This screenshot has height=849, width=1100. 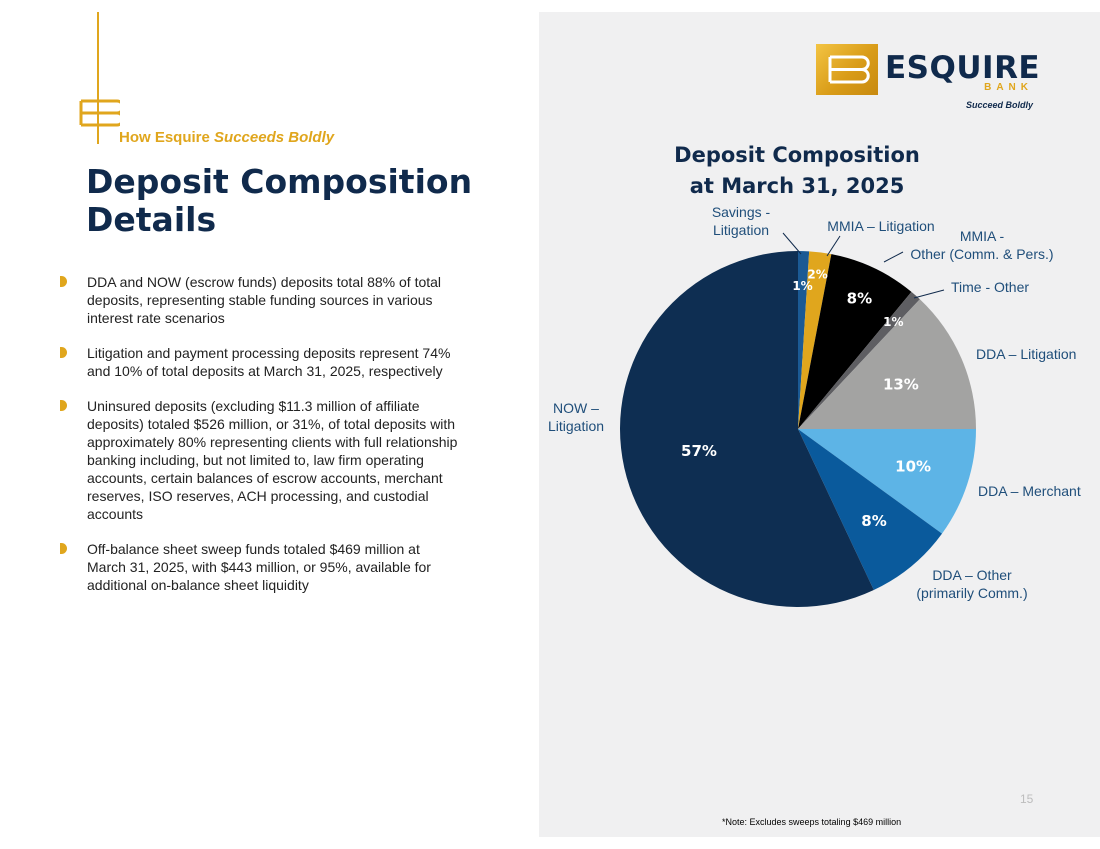 What do you see at coordinates (863, 265) in the screenshot?
I see `leader-lines` at bounding box center [863, 265].